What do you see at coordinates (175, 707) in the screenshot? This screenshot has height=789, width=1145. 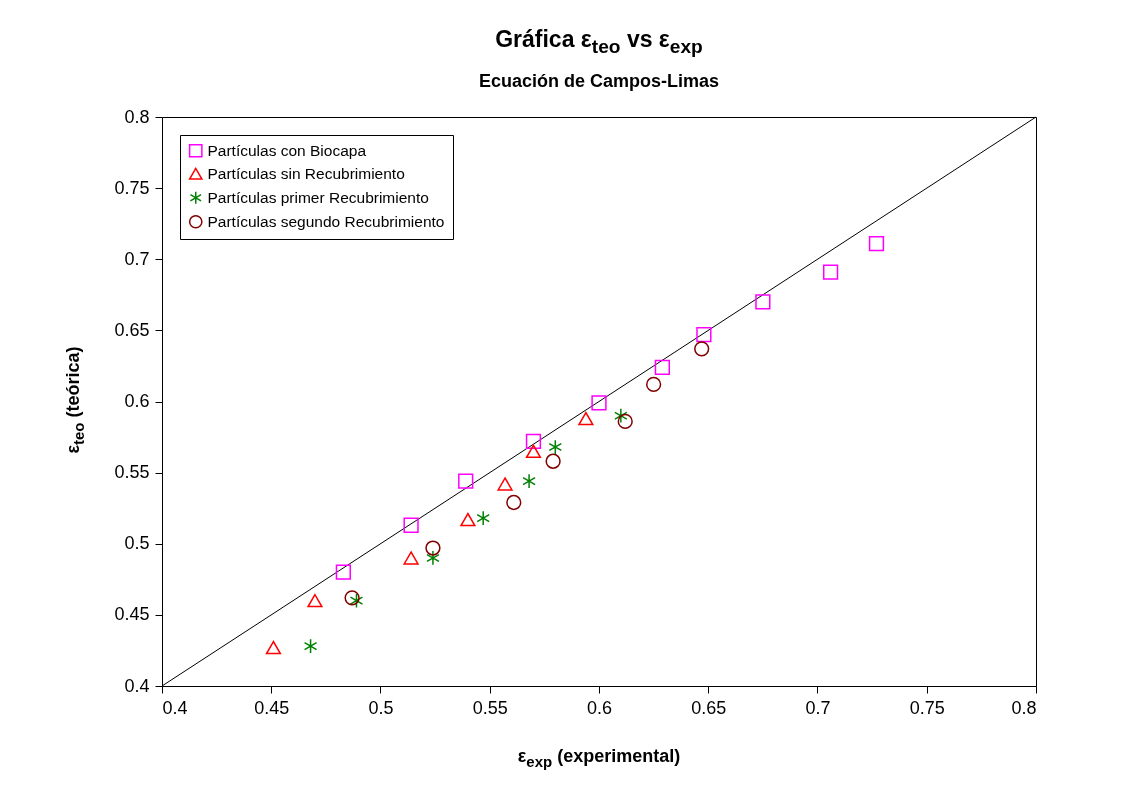 I see `x-tick-label: 0.4` at bounding box center [175, 707].